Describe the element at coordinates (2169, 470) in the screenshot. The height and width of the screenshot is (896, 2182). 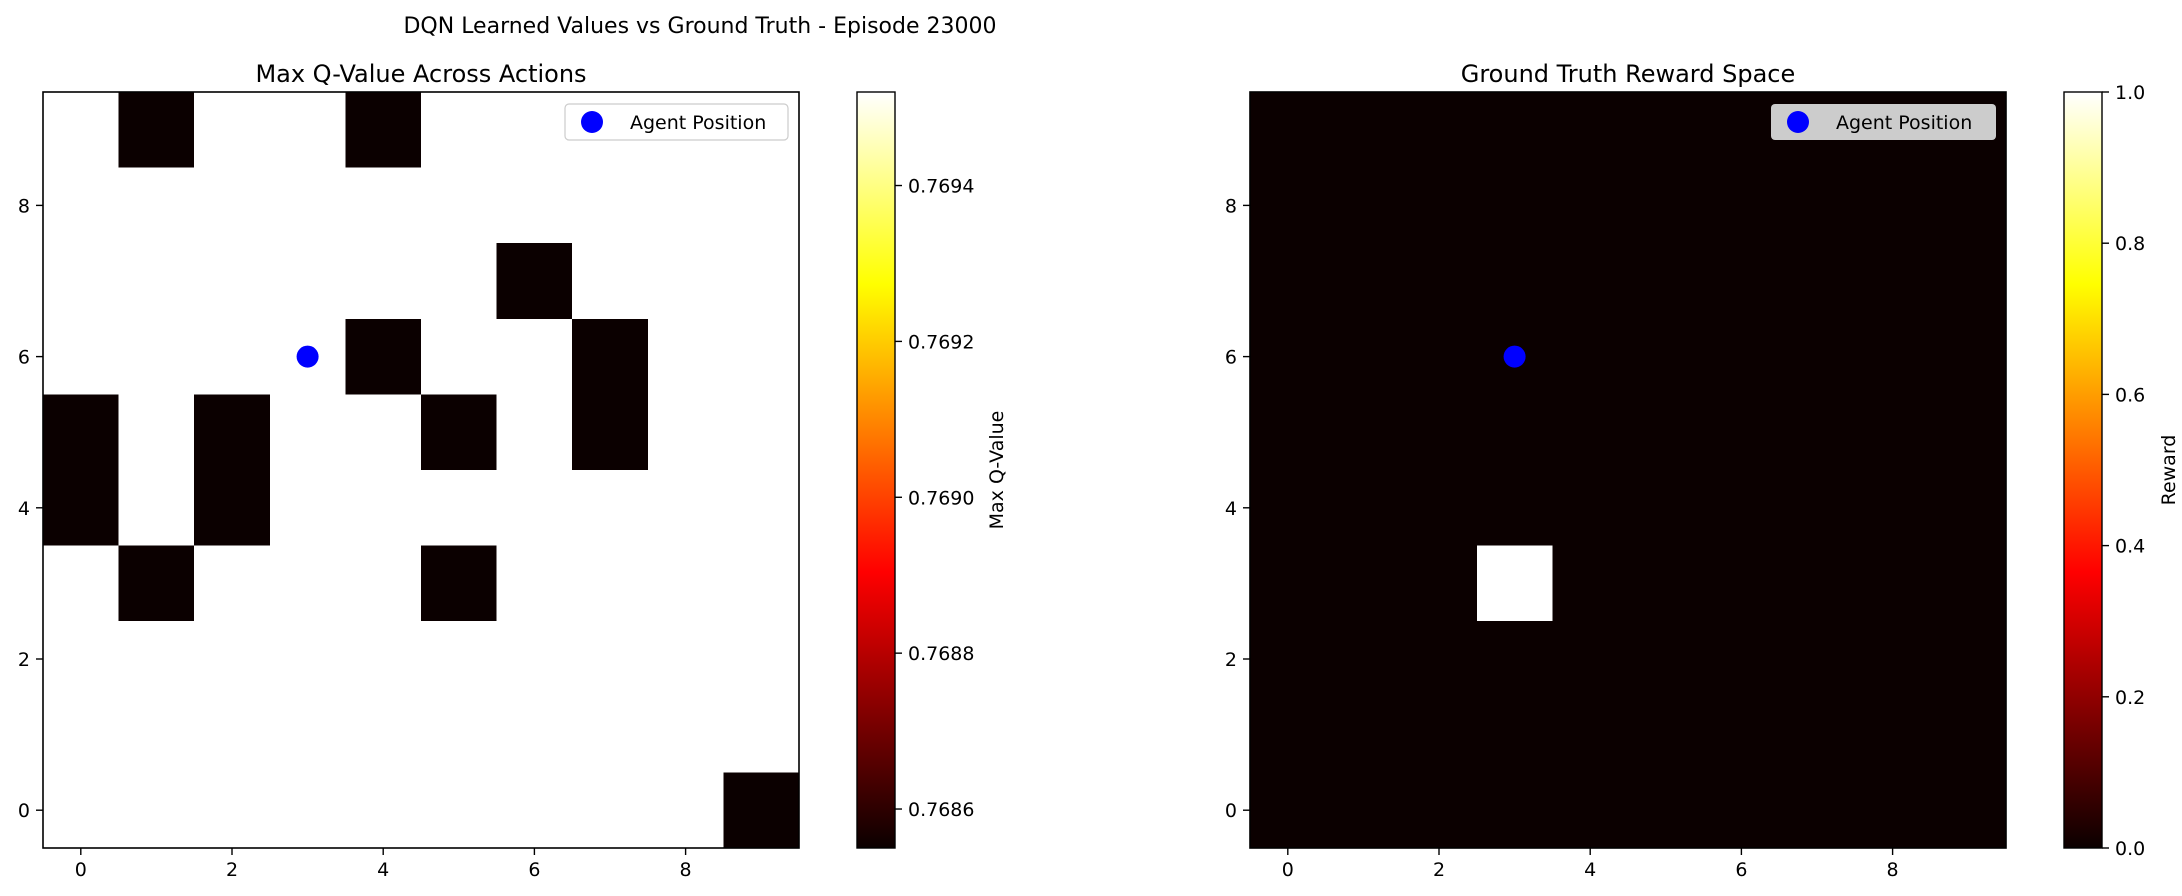
I see `colorbar-label: Reward` at that location.